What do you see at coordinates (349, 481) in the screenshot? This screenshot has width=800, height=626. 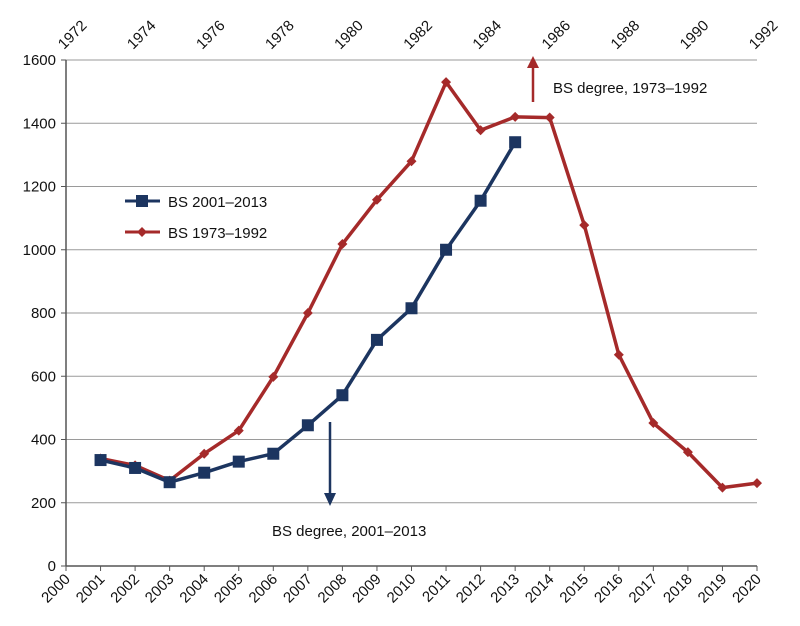 I see `annotation-2001-2013: BS degree, 2001–2013` at bounding box center [349, 481].